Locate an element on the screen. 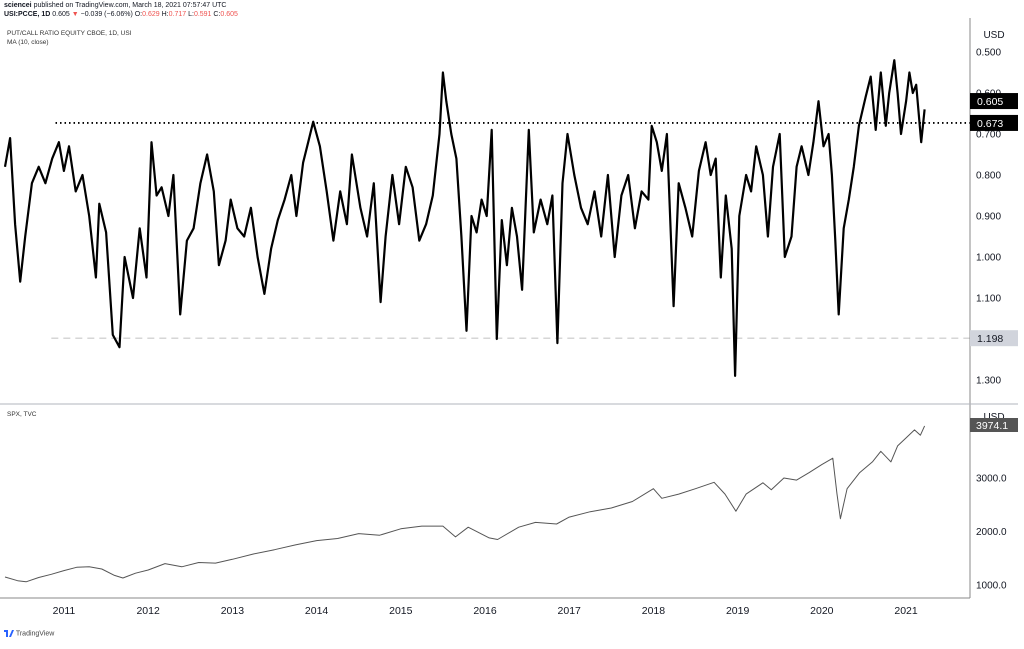 The width and height of the screenshot is (1024, 649). footer-text: TradingView is located at coordinates (35, 634).